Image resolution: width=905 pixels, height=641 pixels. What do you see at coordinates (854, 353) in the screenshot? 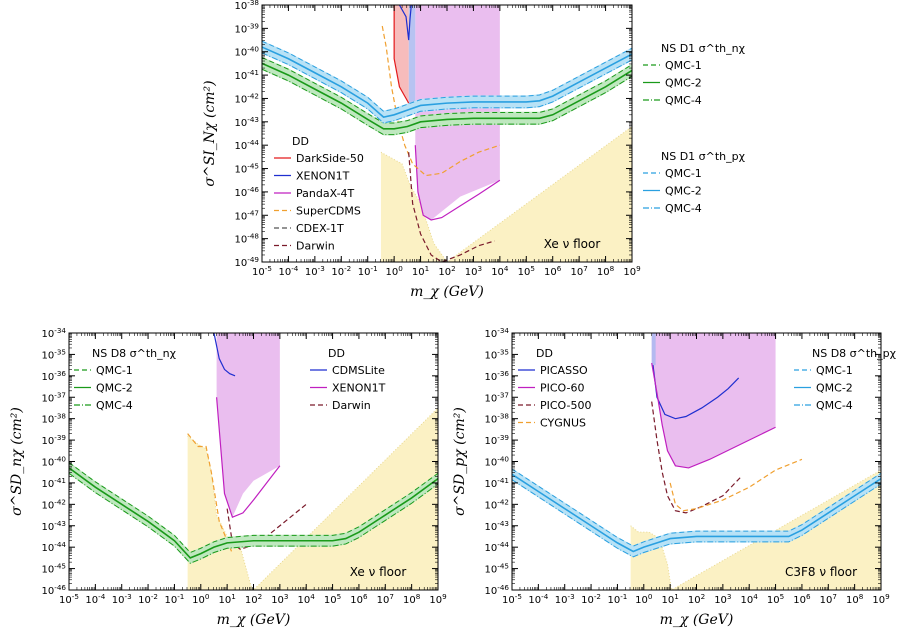
I see `legend-title: NS D8 σ^th_pχ` at bounding box center [854, 353].